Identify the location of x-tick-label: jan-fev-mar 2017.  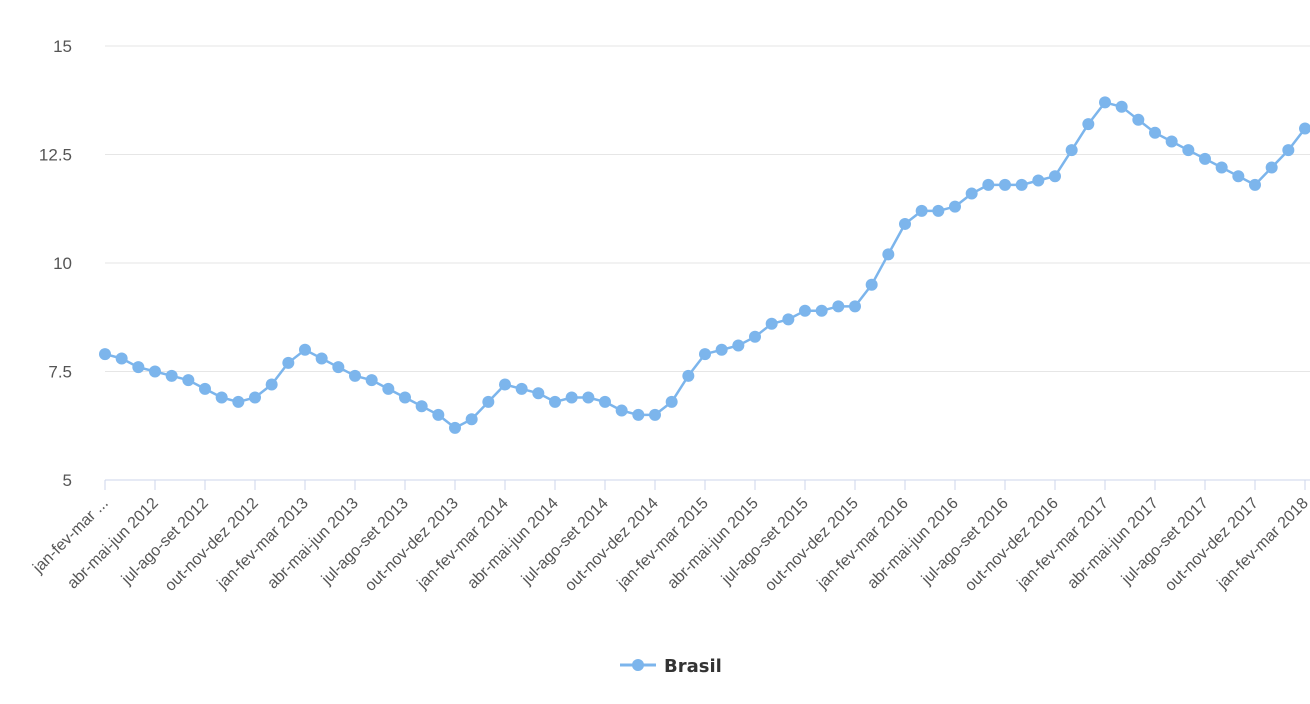
(1063, 544).